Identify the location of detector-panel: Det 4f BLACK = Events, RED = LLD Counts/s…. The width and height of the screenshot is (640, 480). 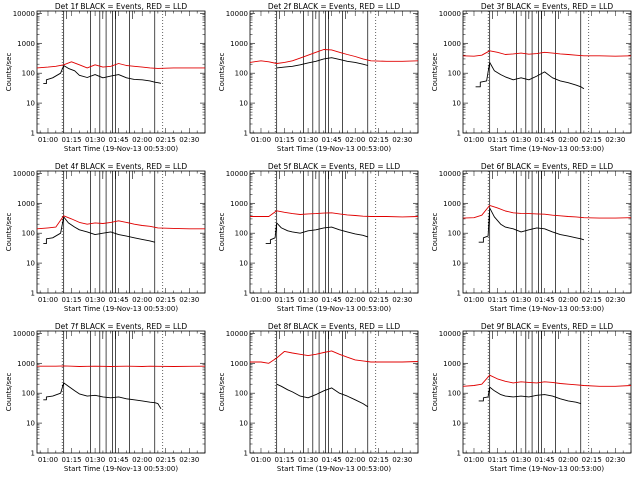
(105, 237).